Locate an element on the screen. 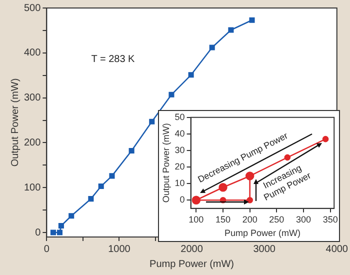 Image resolution: width=350 pixels, height=275 pixels. y-tick-label: 400 is located at coordinates (33, 53).